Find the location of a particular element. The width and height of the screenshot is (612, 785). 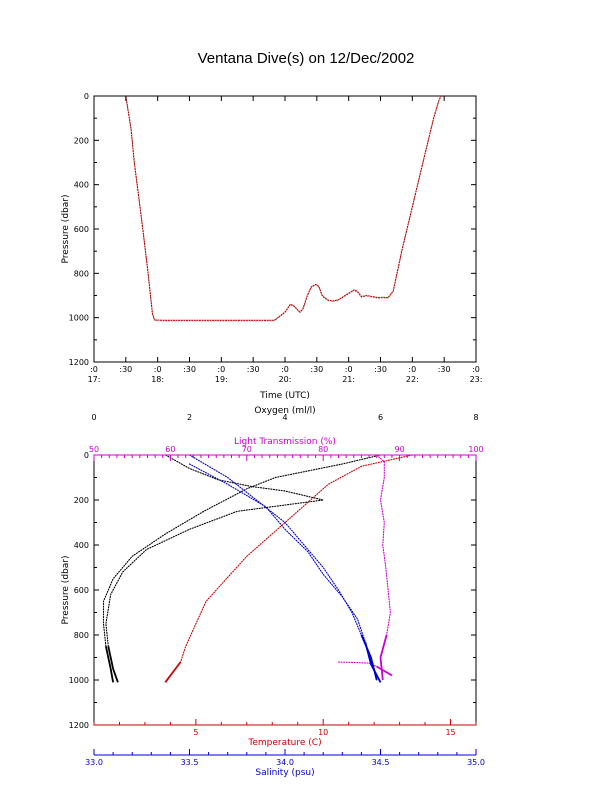

oxygen-tick-label: 0 is located at coordinates (93, 417).